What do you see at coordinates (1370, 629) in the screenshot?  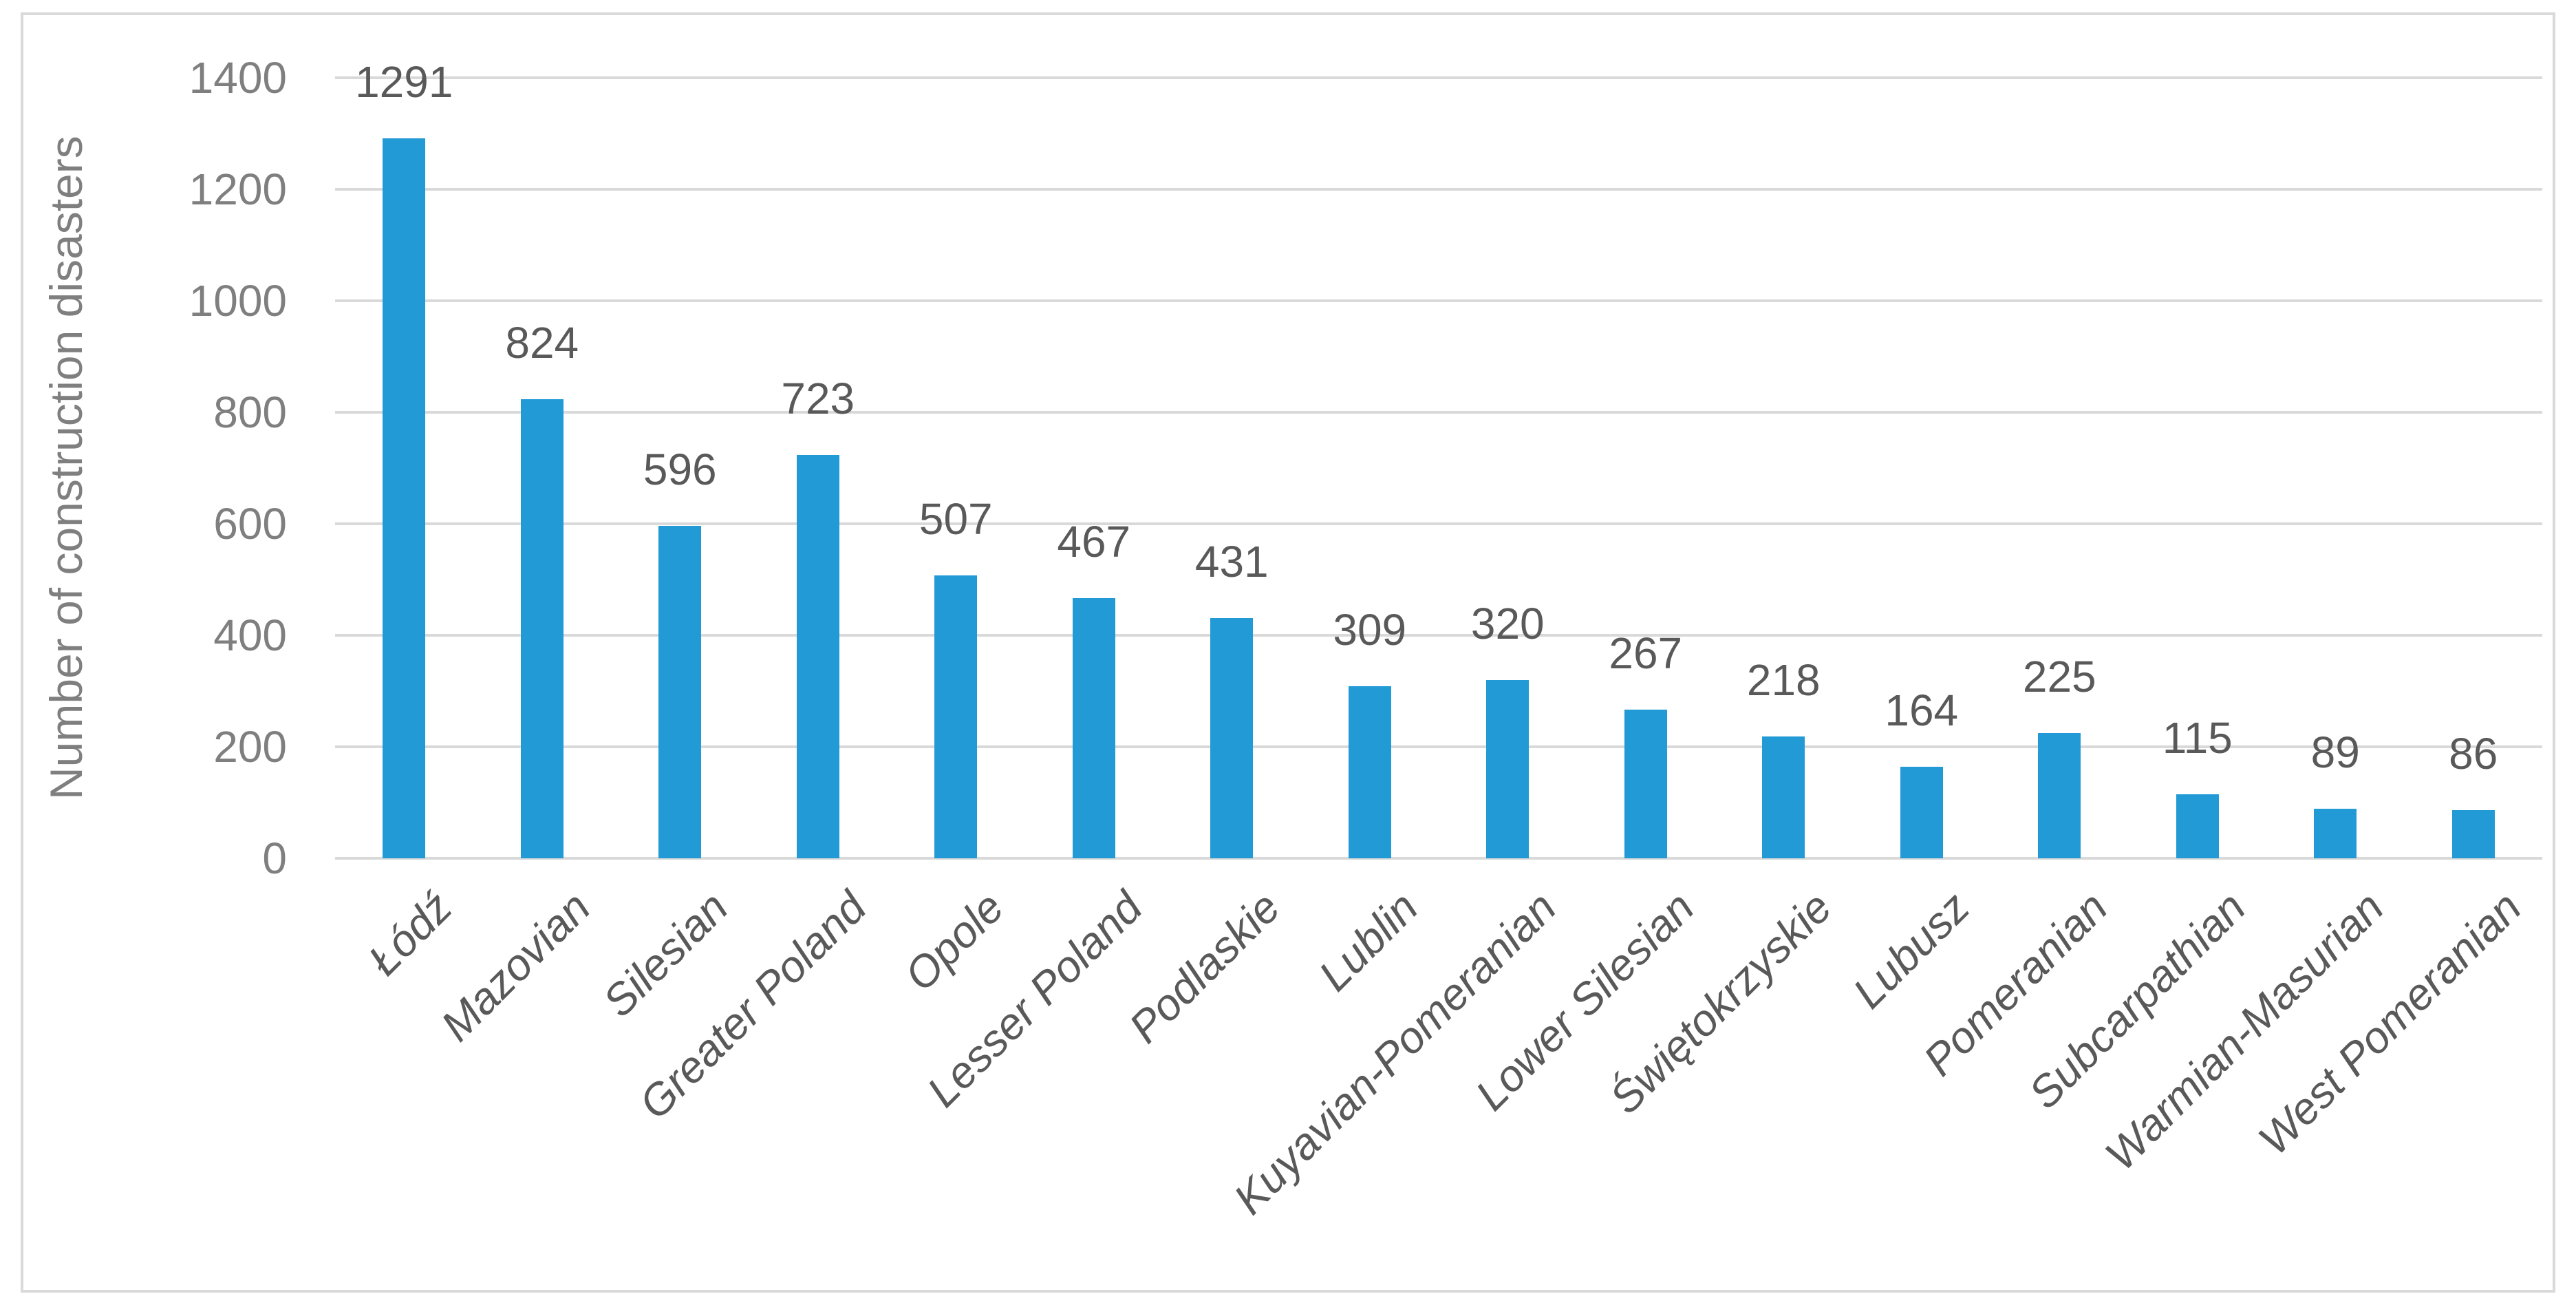 I see `data-label: 309` at bounding box center [1370, 629].